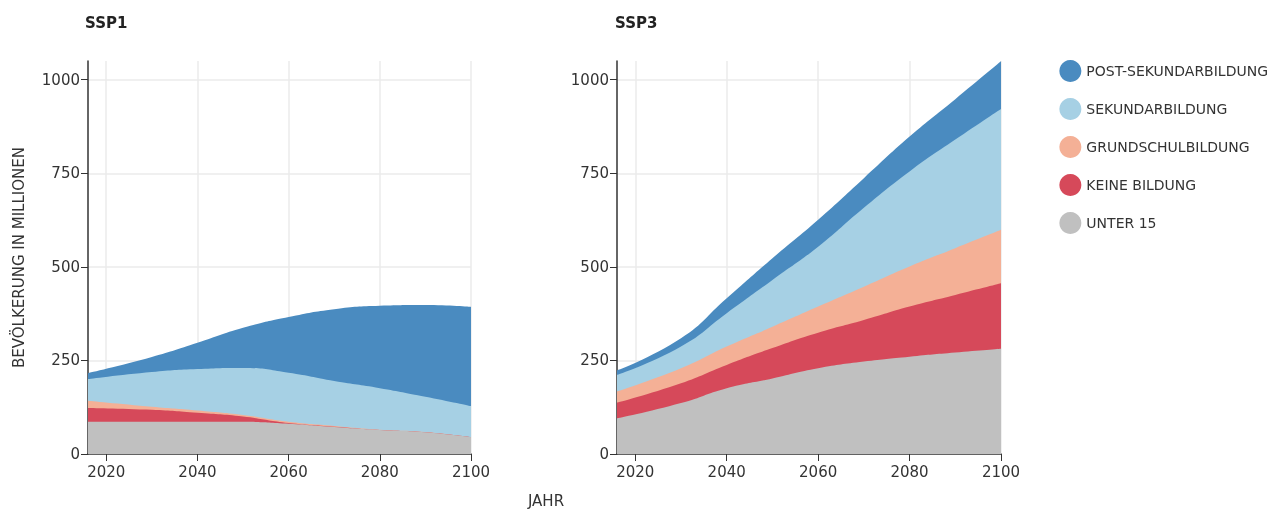  I want to click on legend-label: GRUNDSCHULBILDUNG, so click(1168, 147).